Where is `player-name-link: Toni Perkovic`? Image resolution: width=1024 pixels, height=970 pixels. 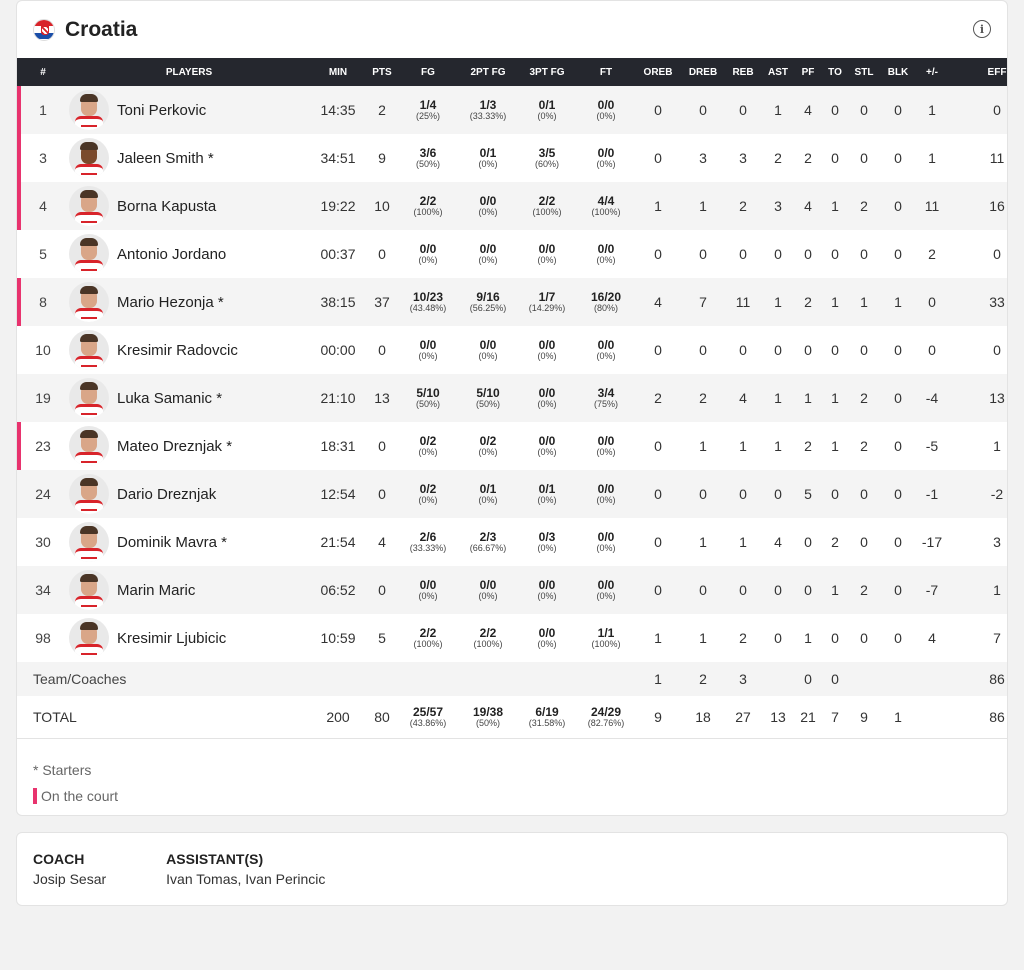 player-name-link: Toni Perkovic is located at coordinates (162, 110).